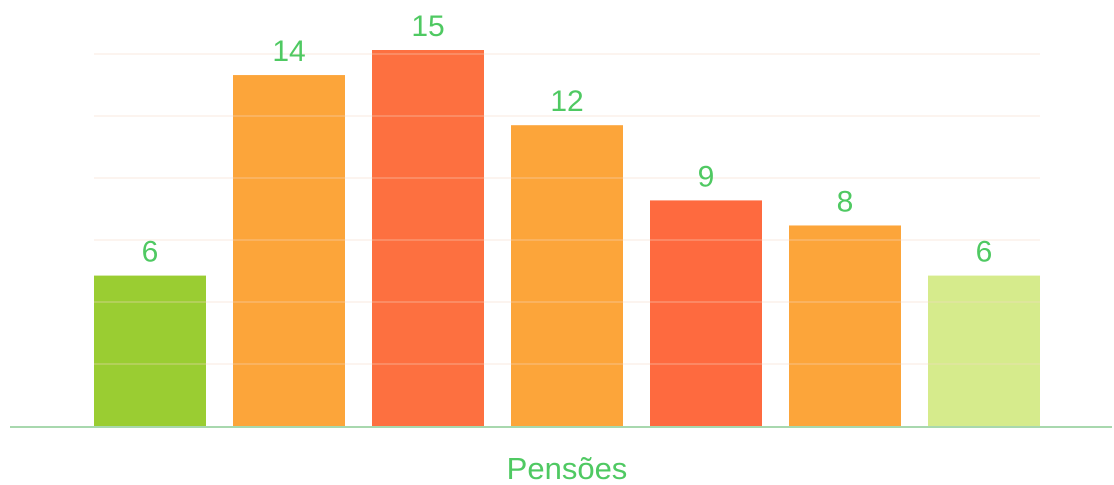  What do you see at coordinates (706, 176) in the screenshot?
I see `data-label-5: 9` at bounding box center [706, 176].